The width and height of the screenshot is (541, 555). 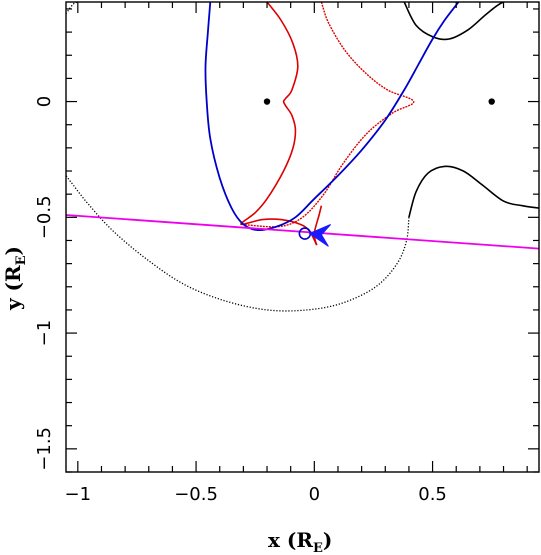 I want to click on y-axis-label-main: y (R, so click(x=13, y=288).